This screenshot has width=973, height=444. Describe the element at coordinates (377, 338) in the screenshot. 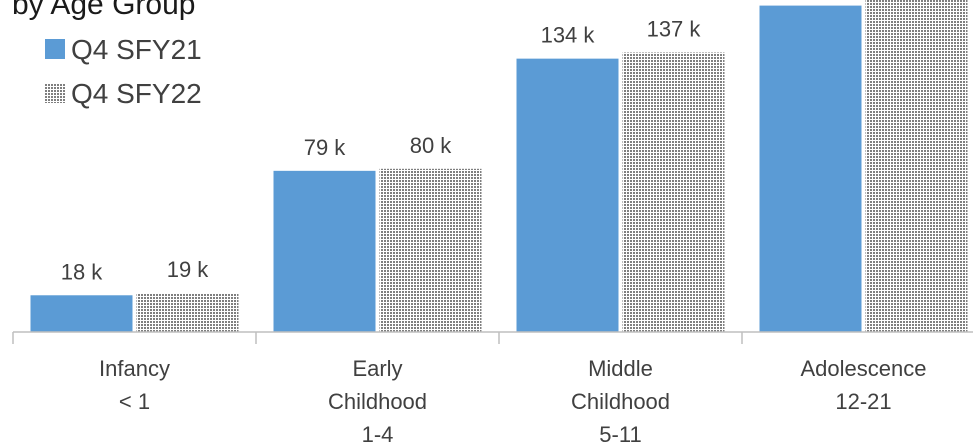

I see `x-axis-ticks` at that location.